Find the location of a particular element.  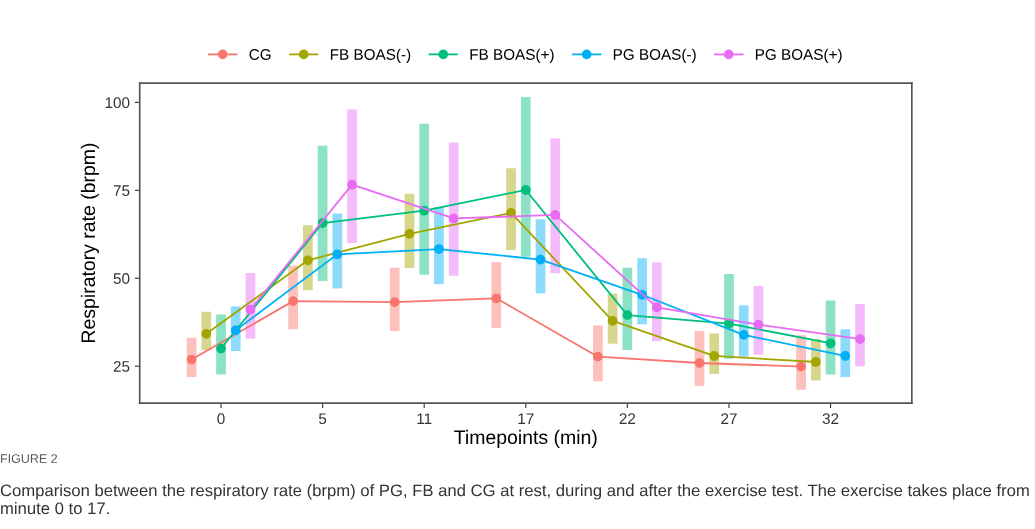

x-tick-label: 11 is located at coordinates (424, 418).